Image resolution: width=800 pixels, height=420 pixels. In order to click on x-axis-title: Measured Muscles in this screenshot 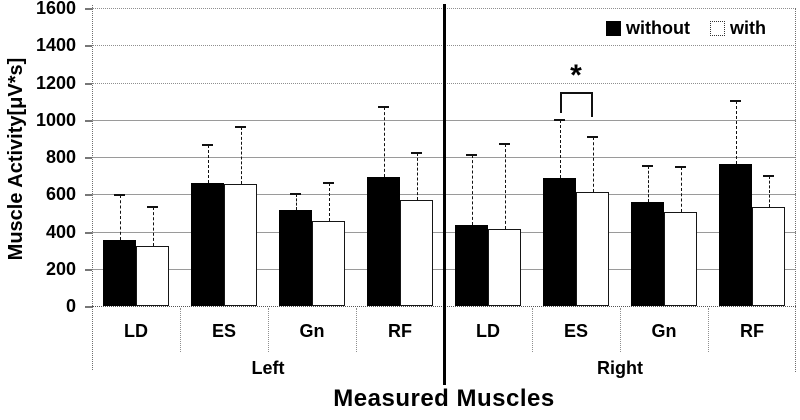, I will do `click(444, 398)`.